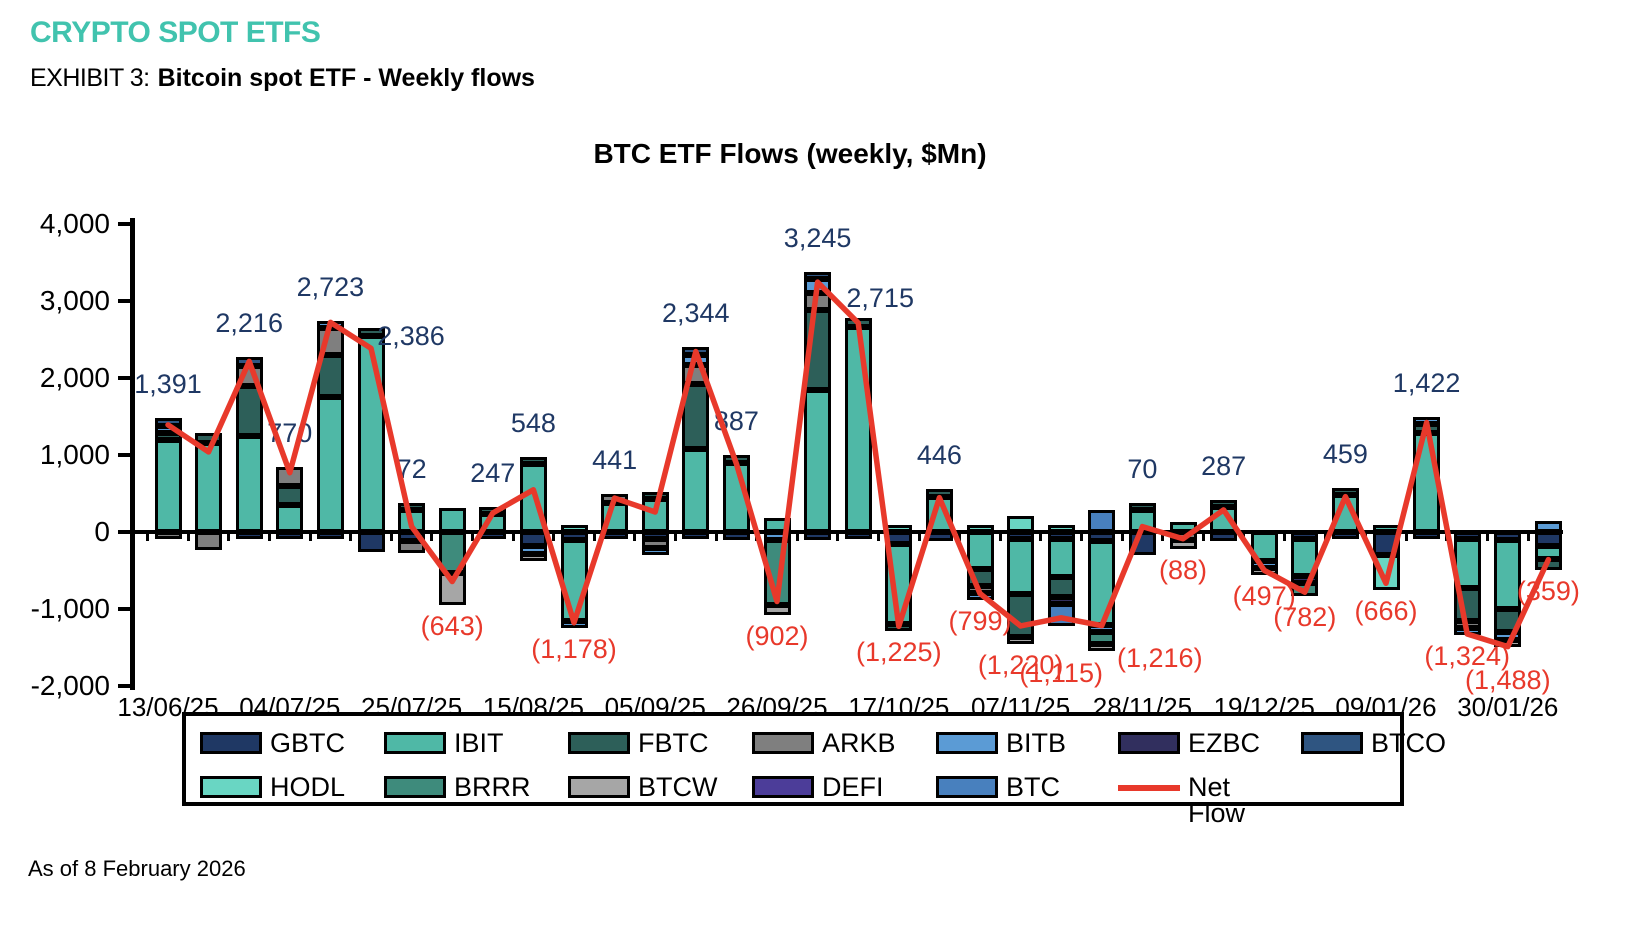 The height and width of the screenshot is (933, 1646). I want to click on legend-label: HODL, so click(308, 787).